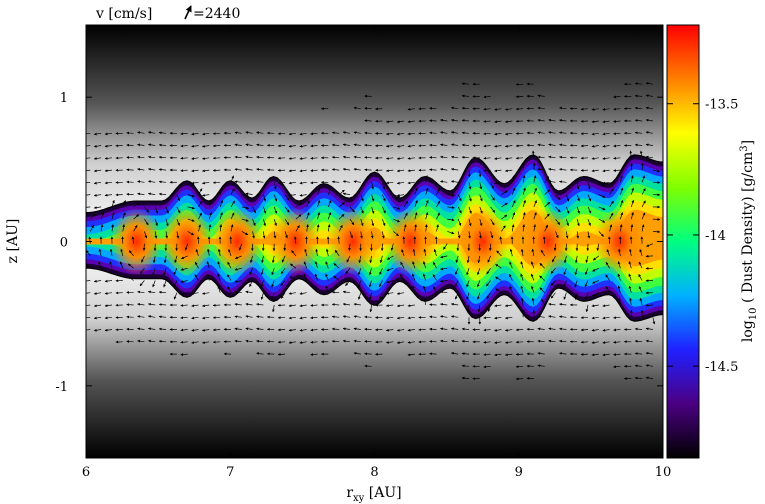  What do you see at coordinates (64, 98) in the screenshot?
I see `y-tick-label: 1` at bounding box center [64, 98].